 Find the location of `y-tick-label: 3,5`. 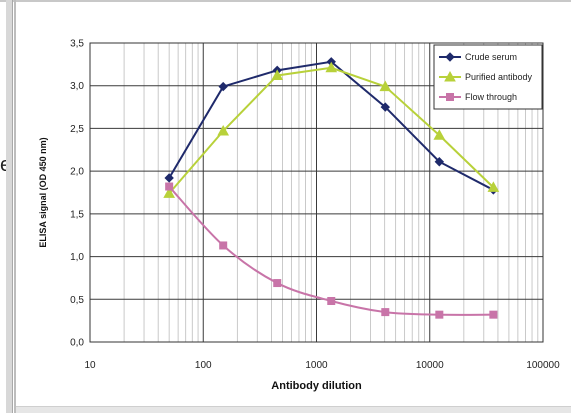

y-tick-label: 3,5 is located at coordinates (77, 44).